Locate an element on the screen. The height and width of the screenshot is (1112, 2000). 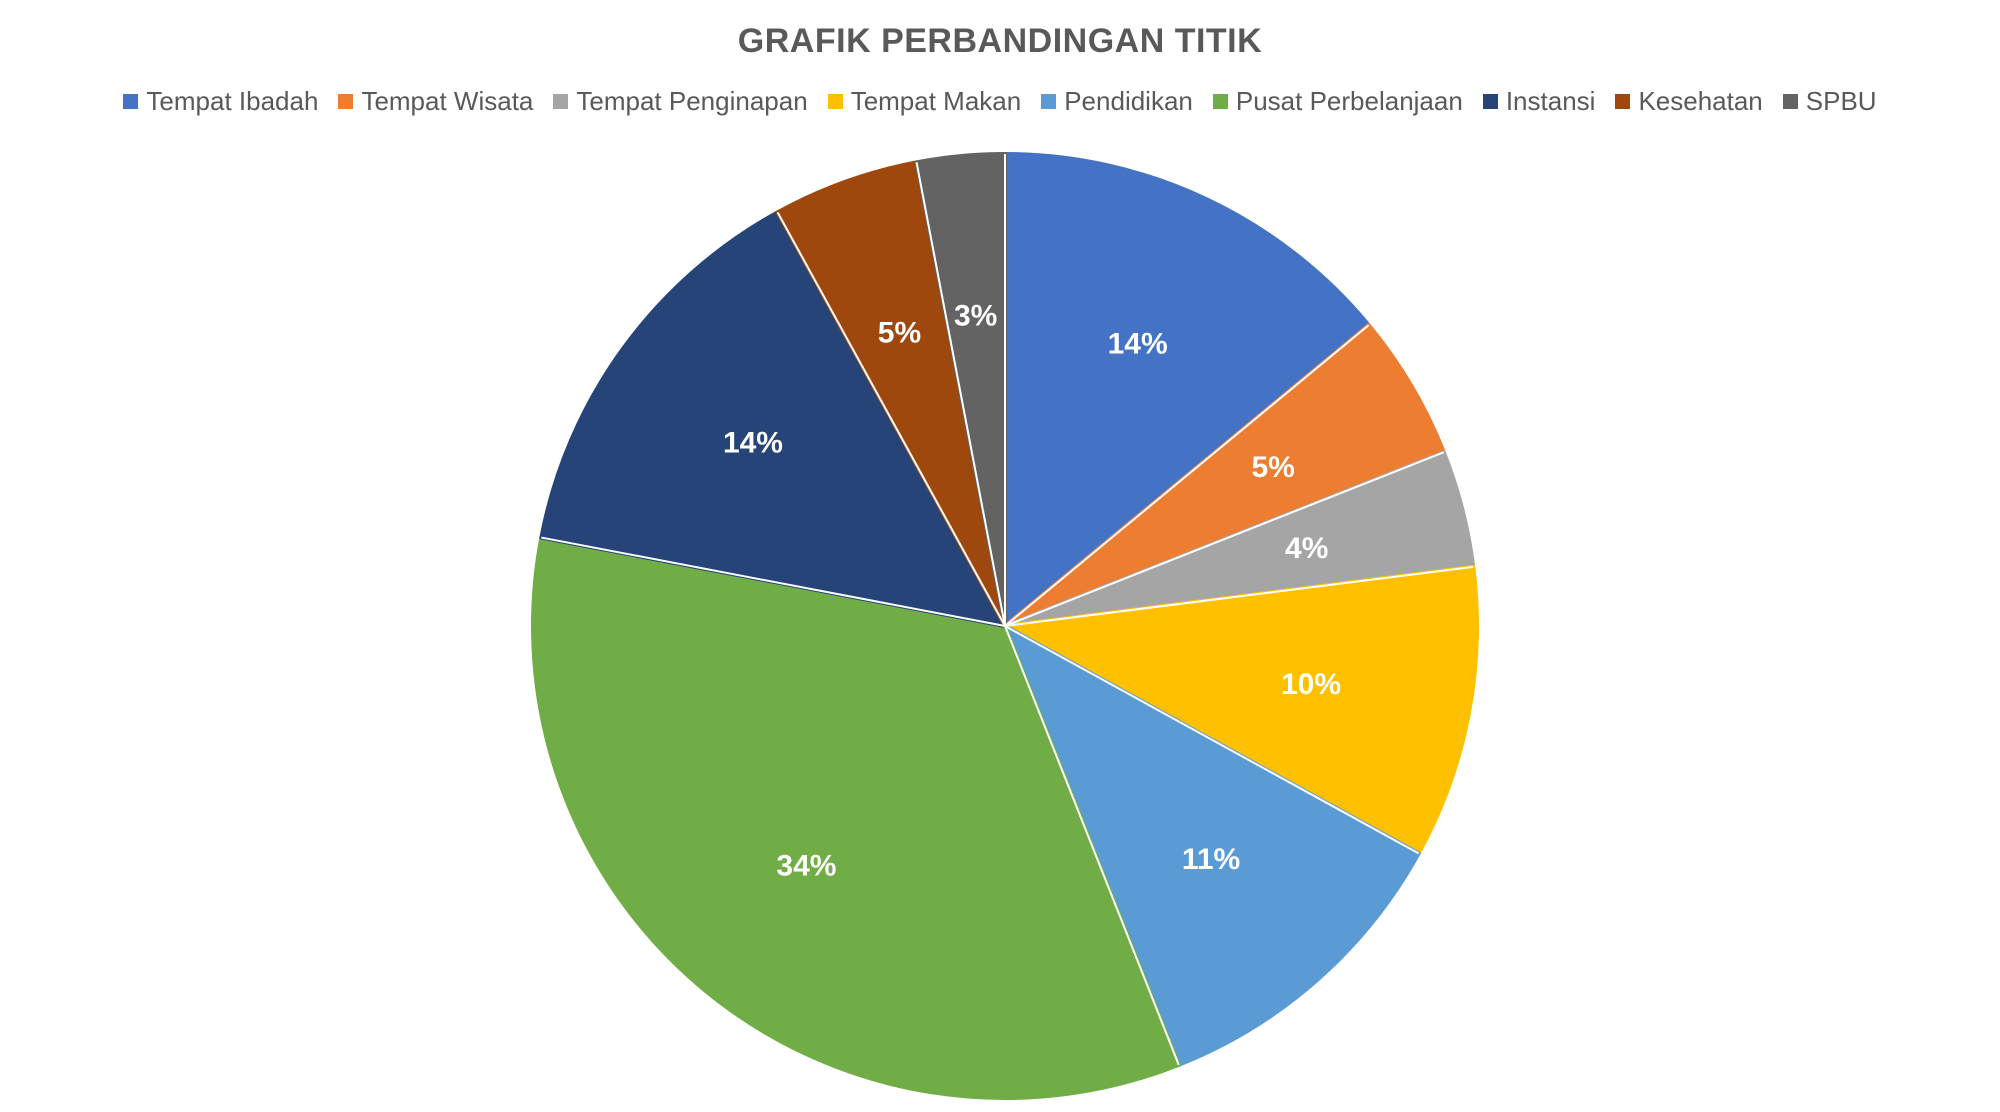
legend-label: Tempat Penginapan is located at coordinates (692, 101).